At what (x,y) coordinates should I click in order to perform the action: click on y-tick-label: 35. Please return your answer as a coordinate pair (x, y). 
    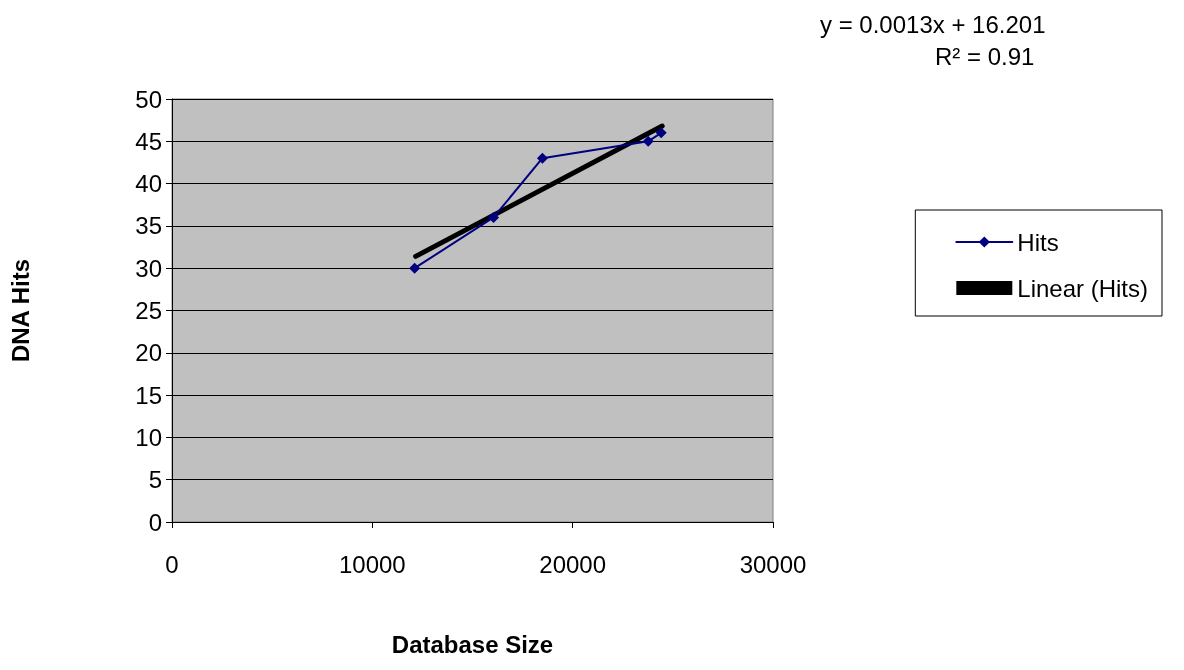
    Looking at the image, I should click on (148, 226).